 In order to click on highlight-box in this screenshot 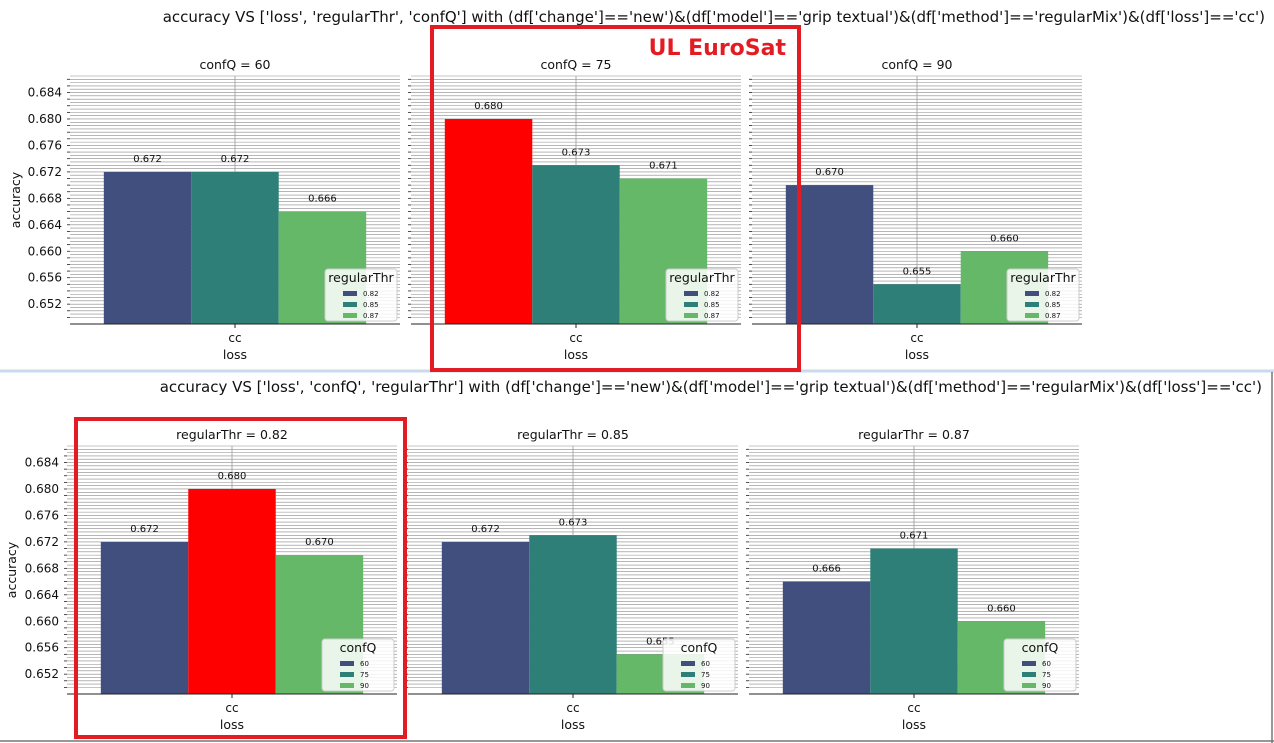, I will do `click(615, 198)`.